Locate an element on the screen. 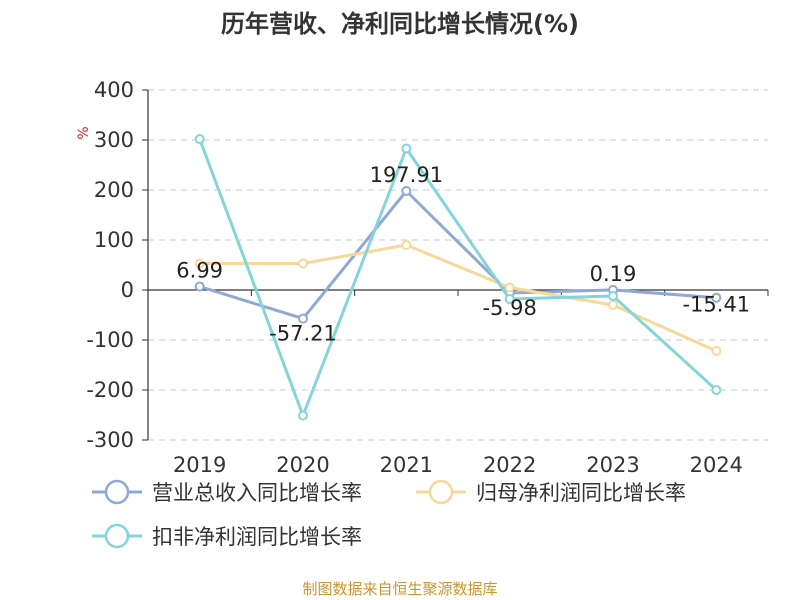  data-label: -5.98 is located at coordinates (509, 308).